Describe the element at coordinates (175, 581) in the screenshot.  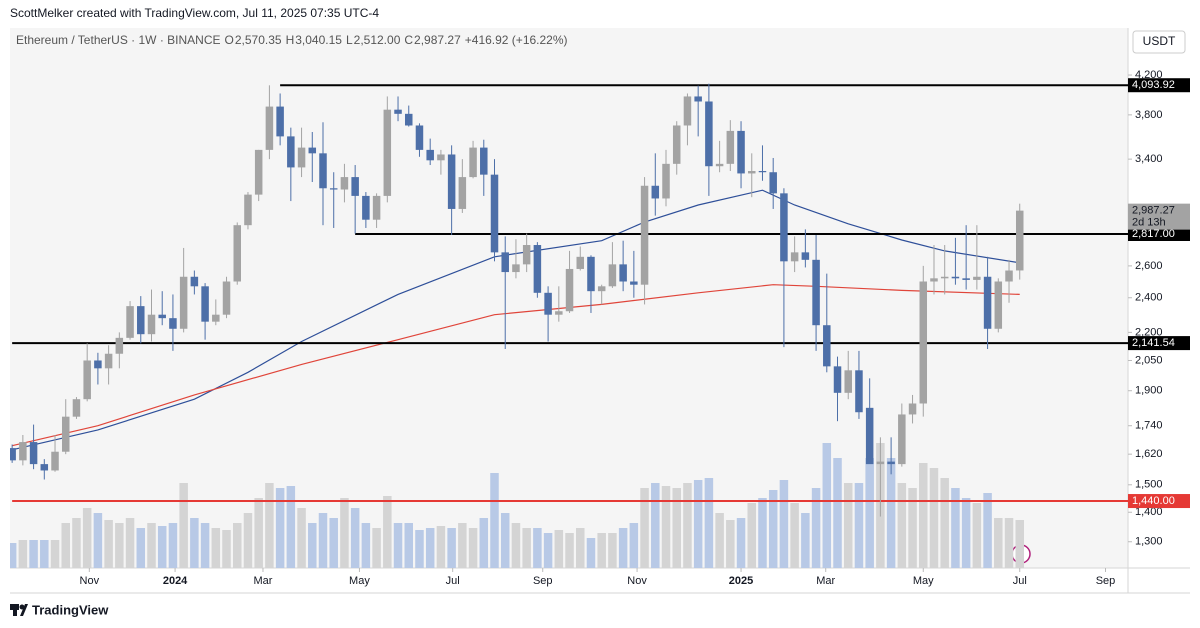
I see `x-tick-label: 2024` at that location.